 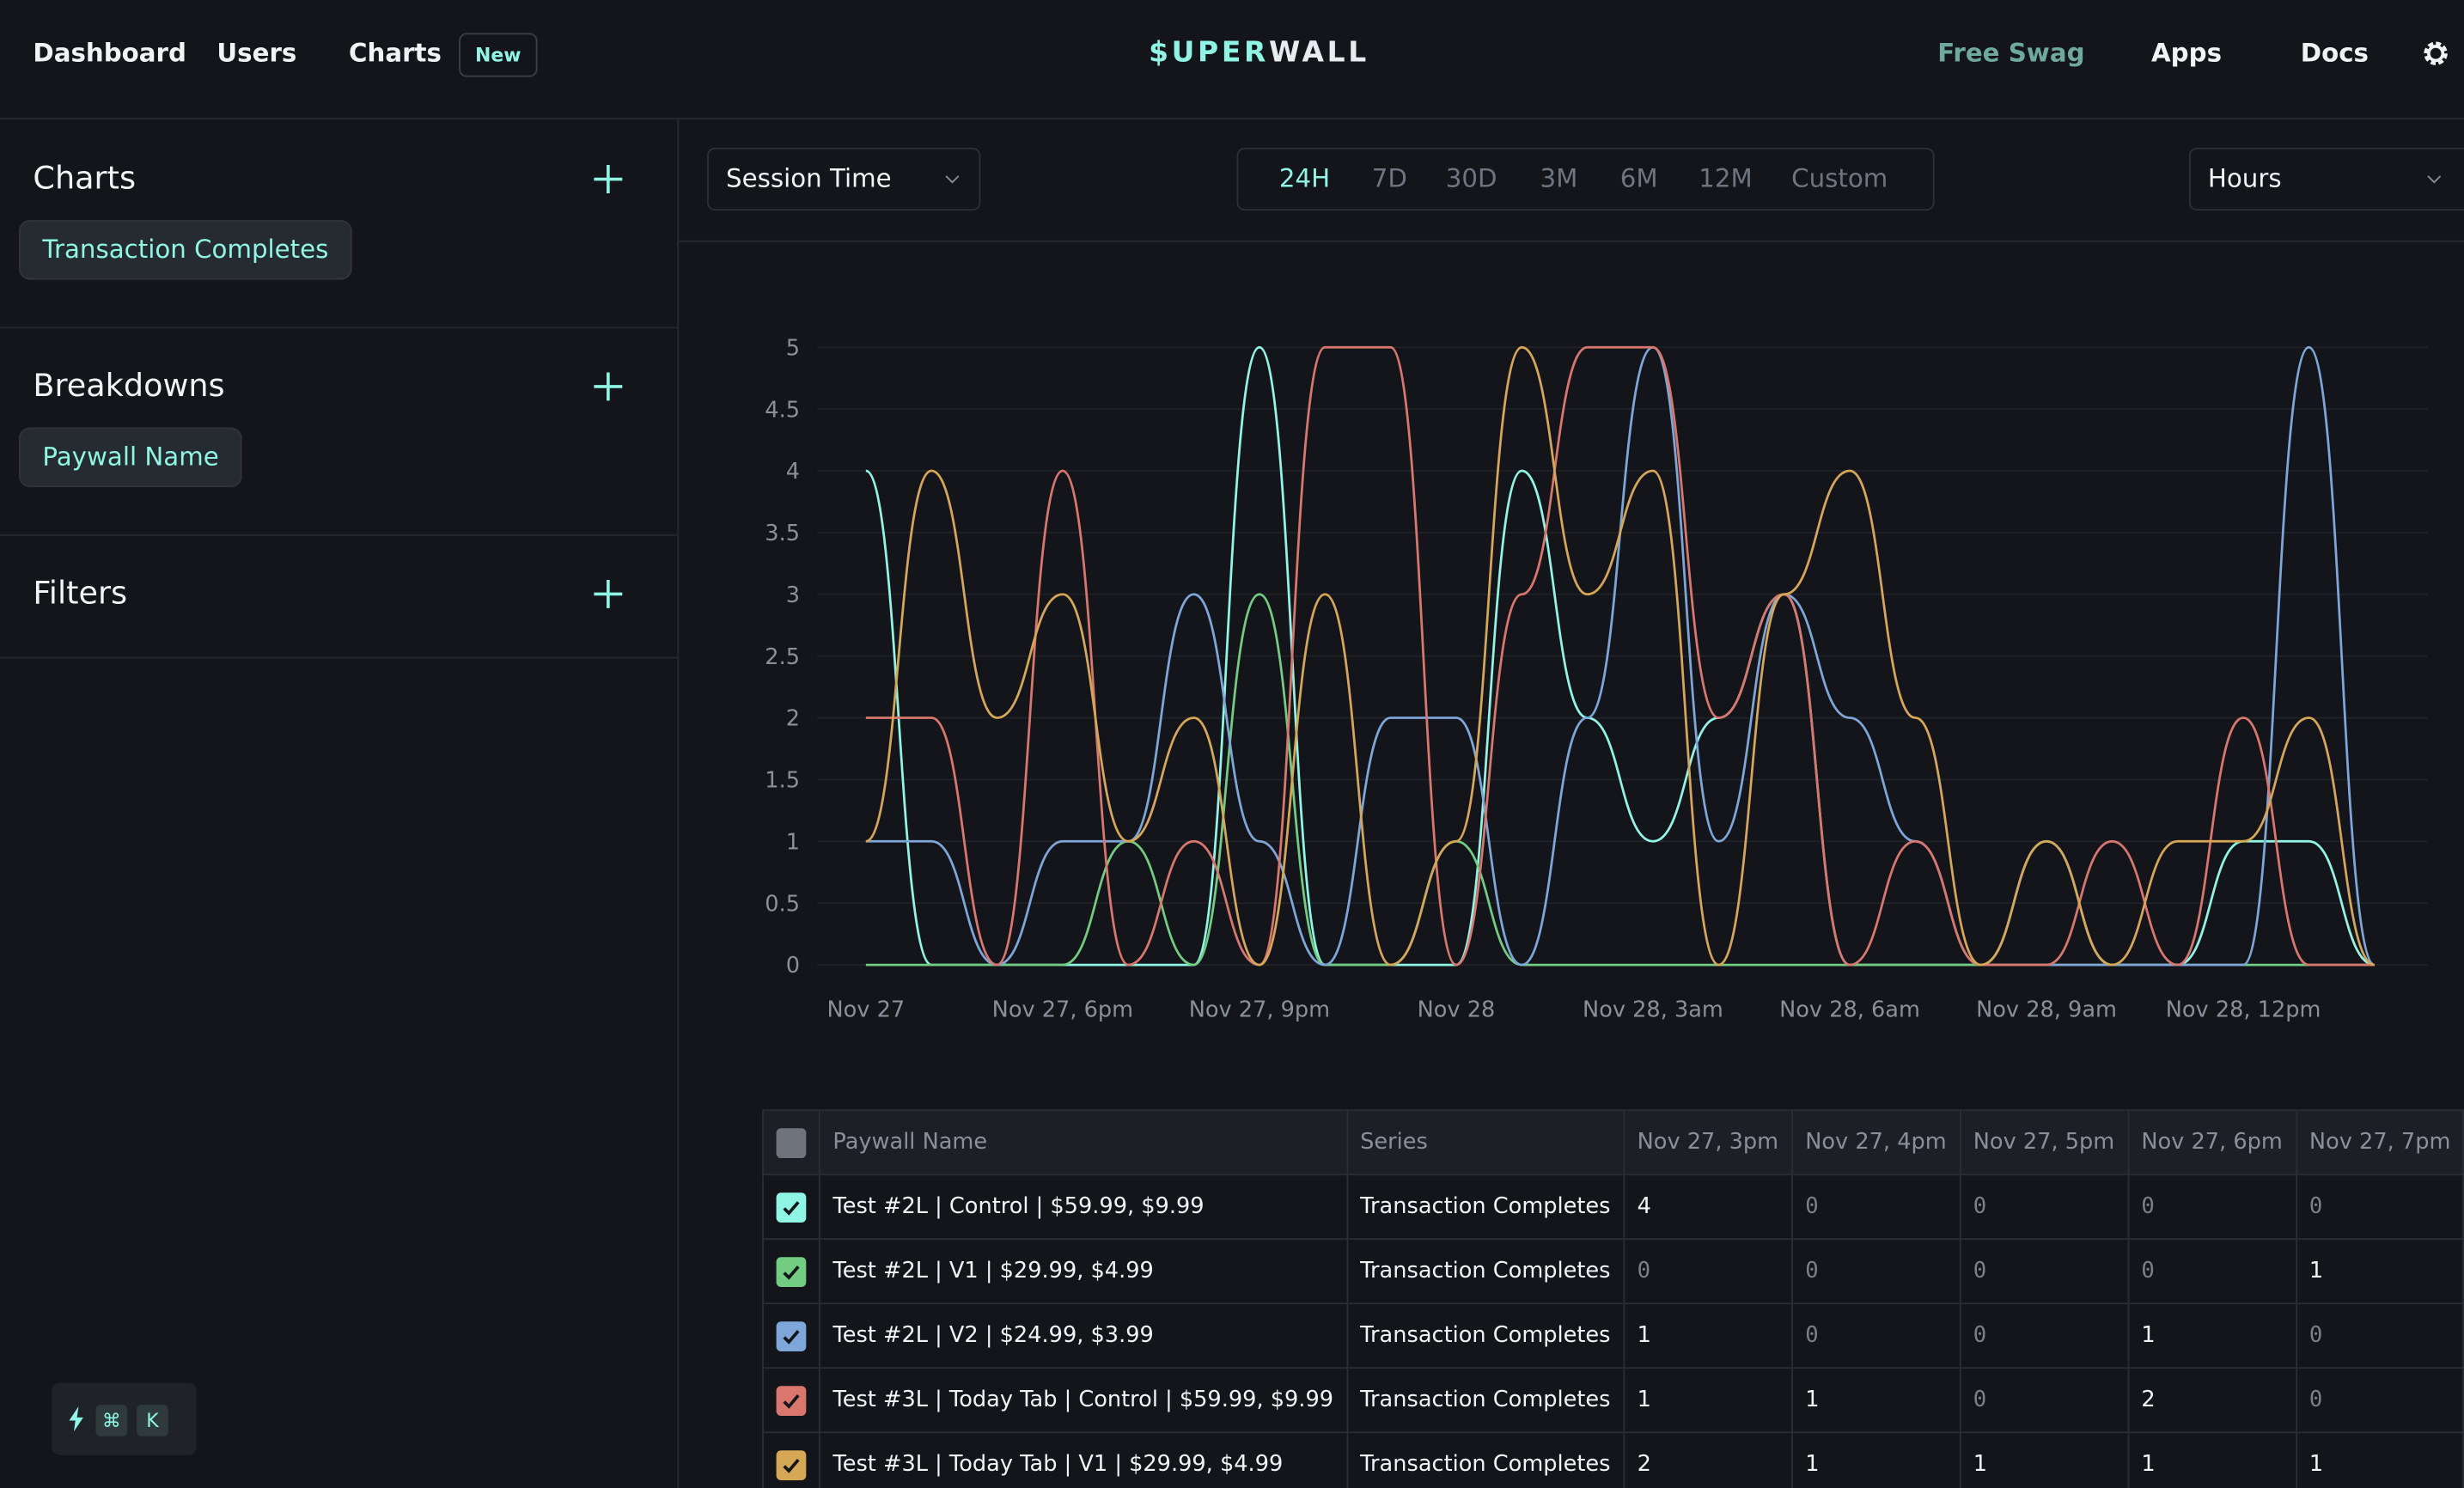 I want to click on column-header: Paywall Name, so click(x=1083, y=1142).